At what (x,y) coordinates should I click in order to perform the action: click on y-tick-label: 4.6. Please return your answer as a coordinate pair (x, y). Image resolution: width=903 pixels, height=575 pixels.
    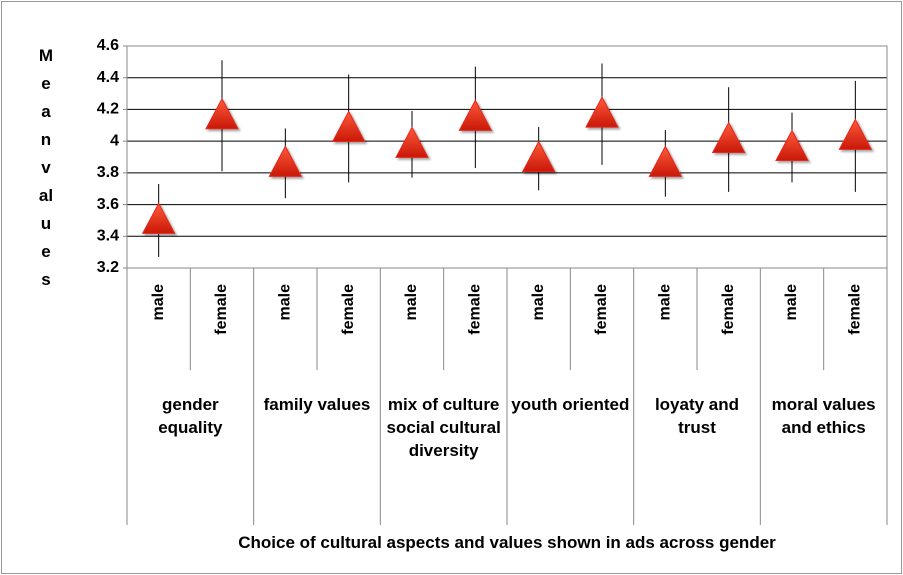
    Looking at the image, I should click on (108, 45).